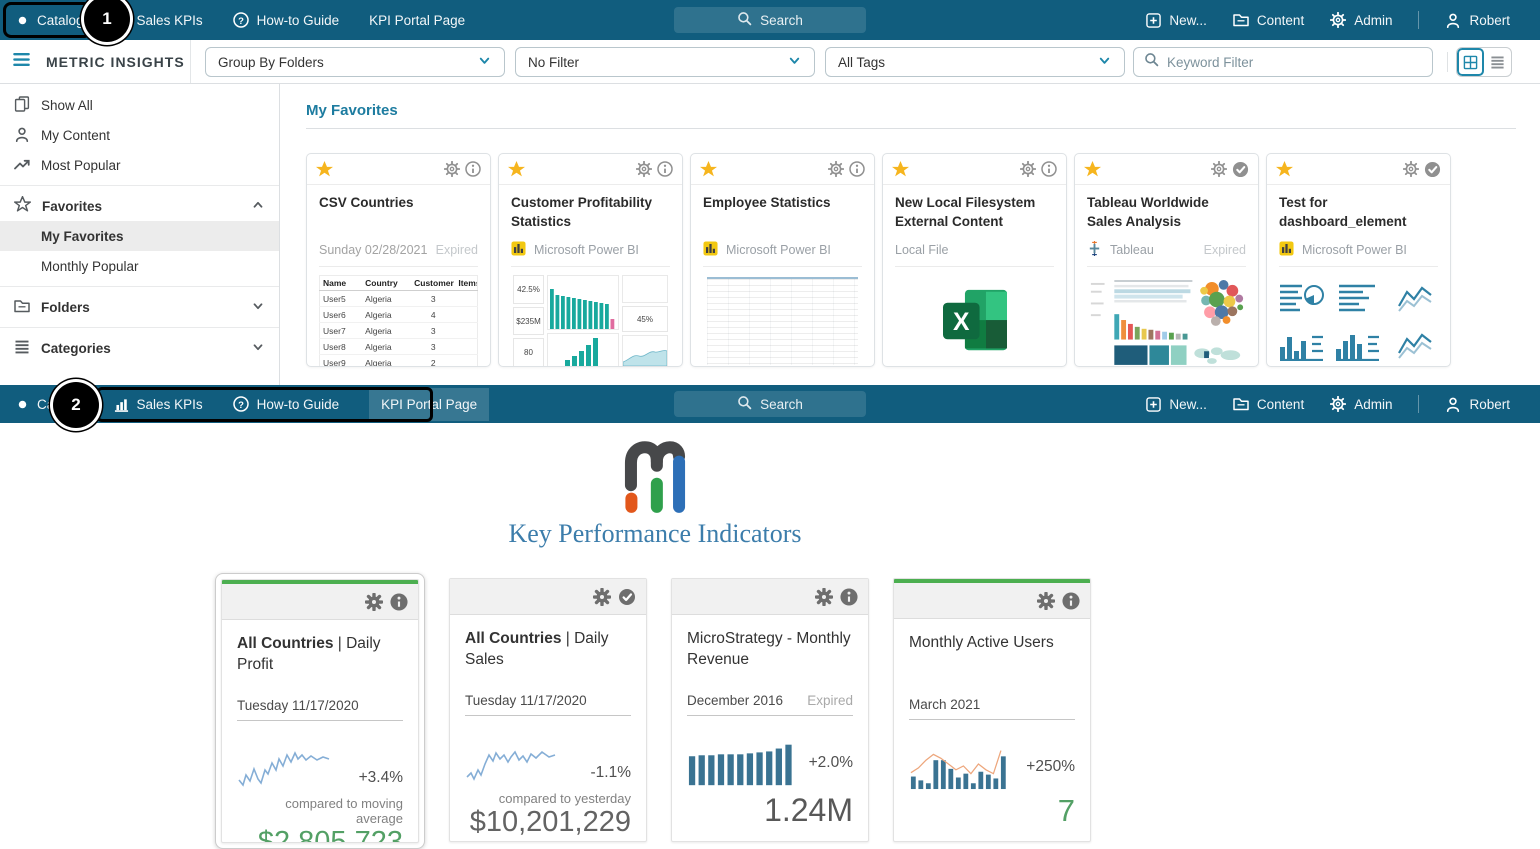 Image resolution: width=1540 pixels, height=849 pixels. Describe the element at coordinates (1470, 62) in the screenshot. I see `grid-view-button` at that location.